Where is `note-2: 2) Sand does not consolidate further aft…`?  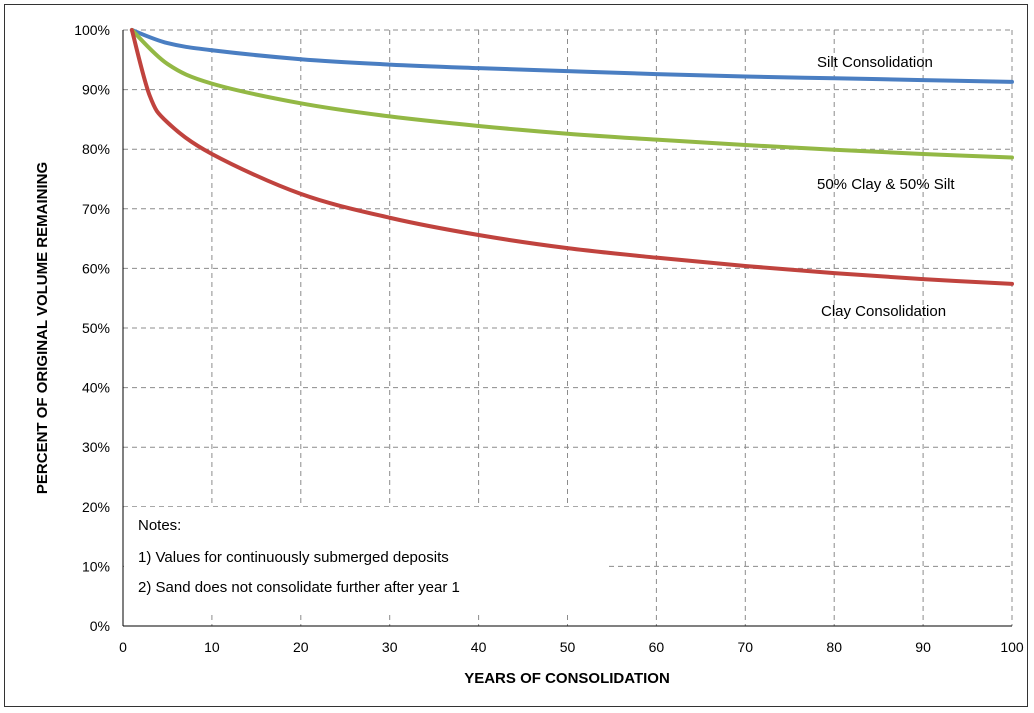
note-2: 2) Sand does not consolidate further aft… is located at coordinates (299, 587).